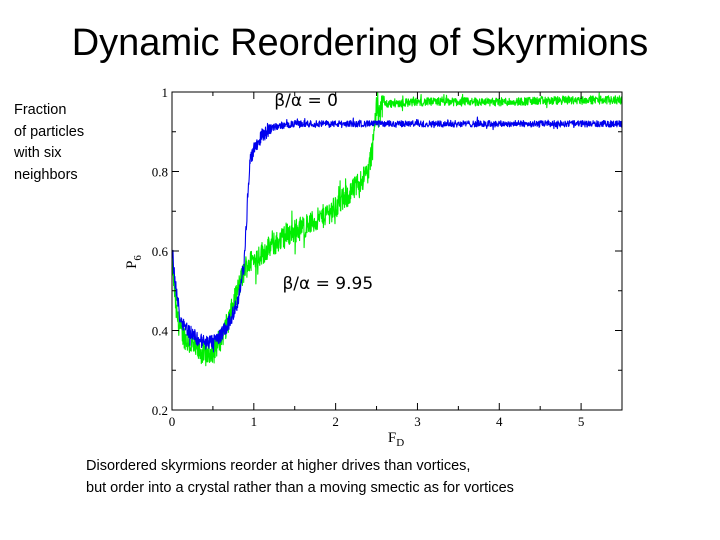 The width and height of the screenshot is (720, 540). Describe the element at coordinates (306, 101) in the screenshot. I see `series-annotation: β/α = 0` at that location.